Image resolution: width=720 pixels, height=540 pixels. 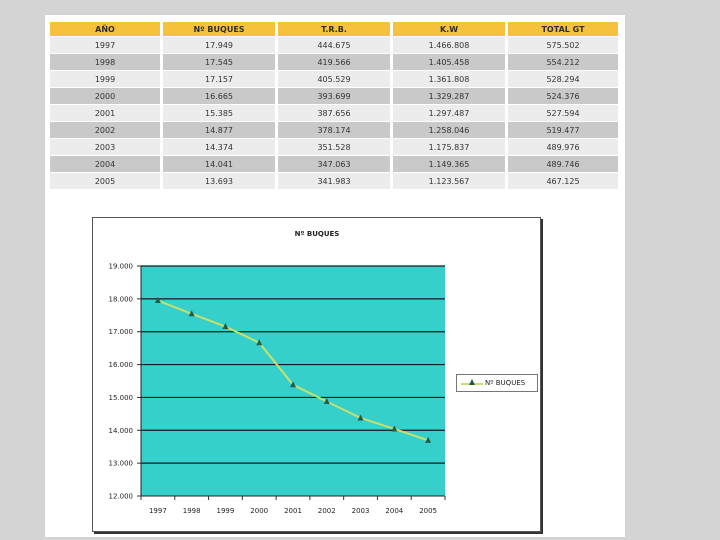 I want to click on triangle-marker-icon, so click(x=472, y=382).